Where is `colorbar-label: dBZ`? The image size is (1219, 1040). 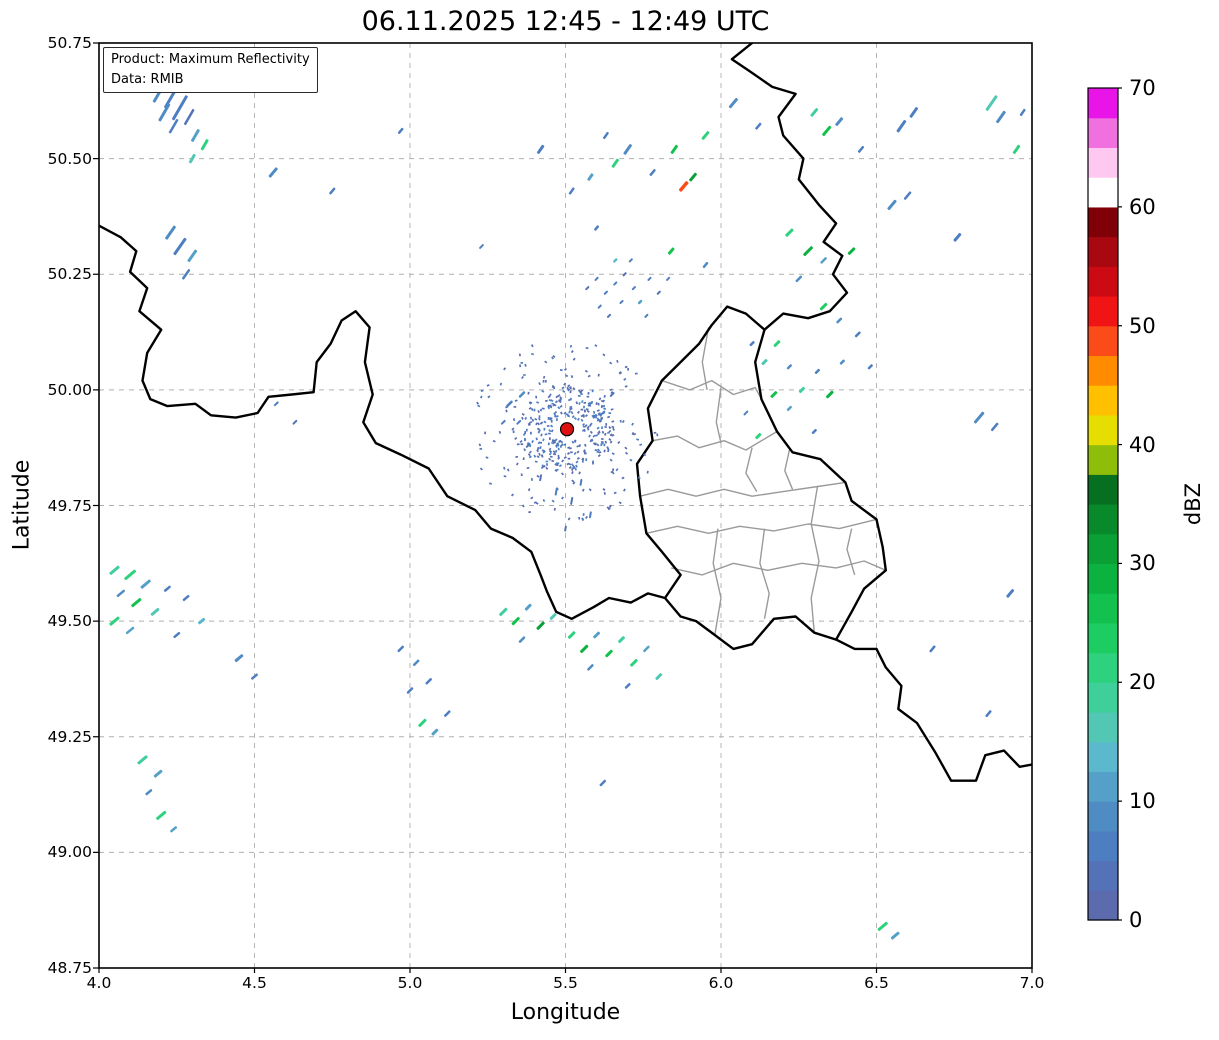 colorbar-label: dBZ is located at coordinates (1193, 504).